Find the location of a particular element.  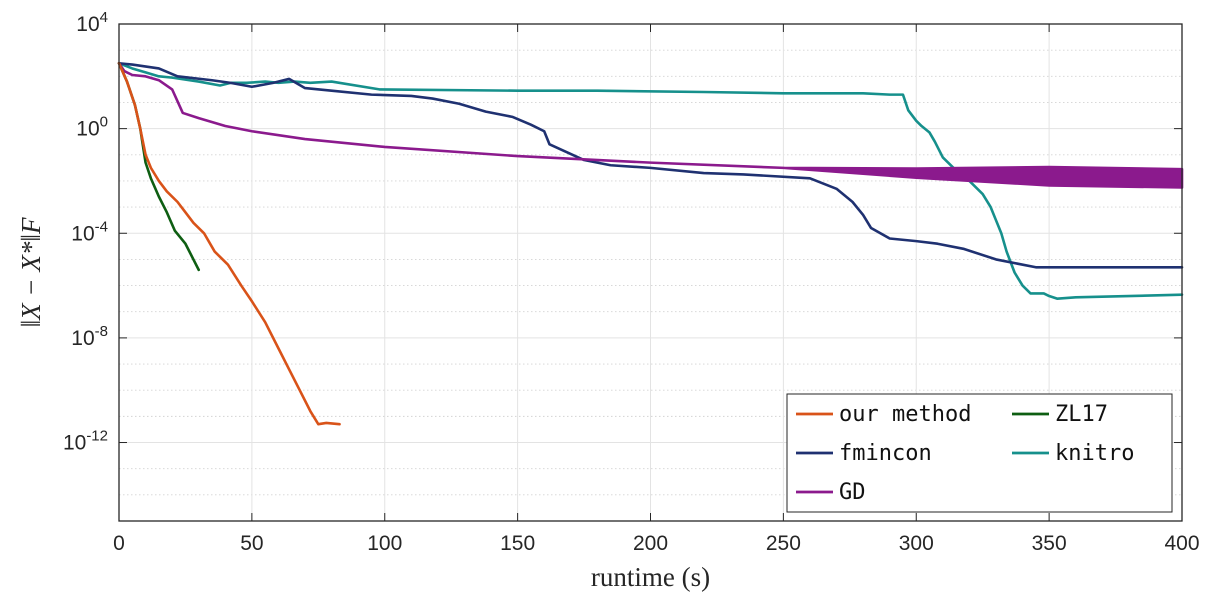

y-tick-label: 10⁻⁴ is located at coordinates (89, 231).